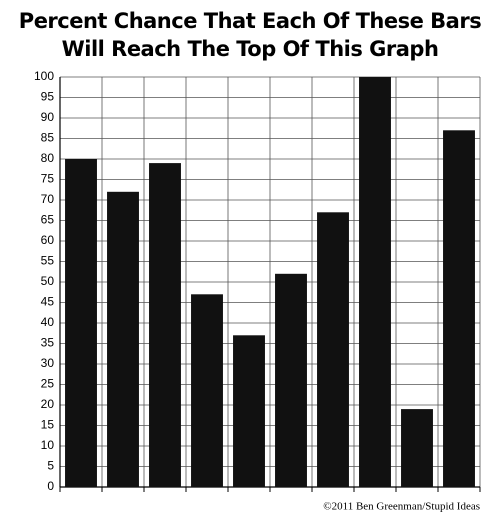  I want to click on y-tick-label: 85, so click(48, 138).